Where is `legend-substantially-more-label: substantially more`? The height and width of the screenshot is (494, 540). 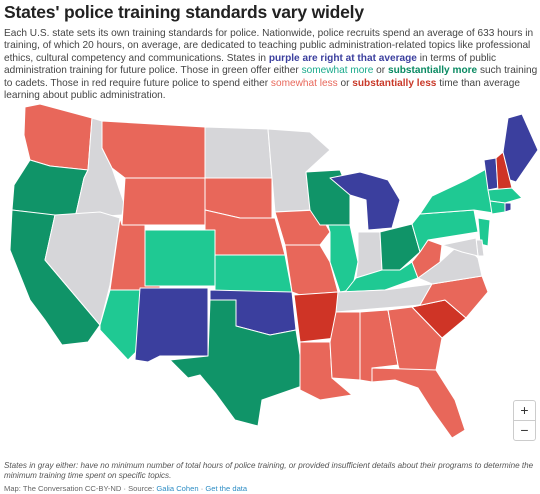 legend-substantially-more-label: substantially more is located at coordinates (432, 71).